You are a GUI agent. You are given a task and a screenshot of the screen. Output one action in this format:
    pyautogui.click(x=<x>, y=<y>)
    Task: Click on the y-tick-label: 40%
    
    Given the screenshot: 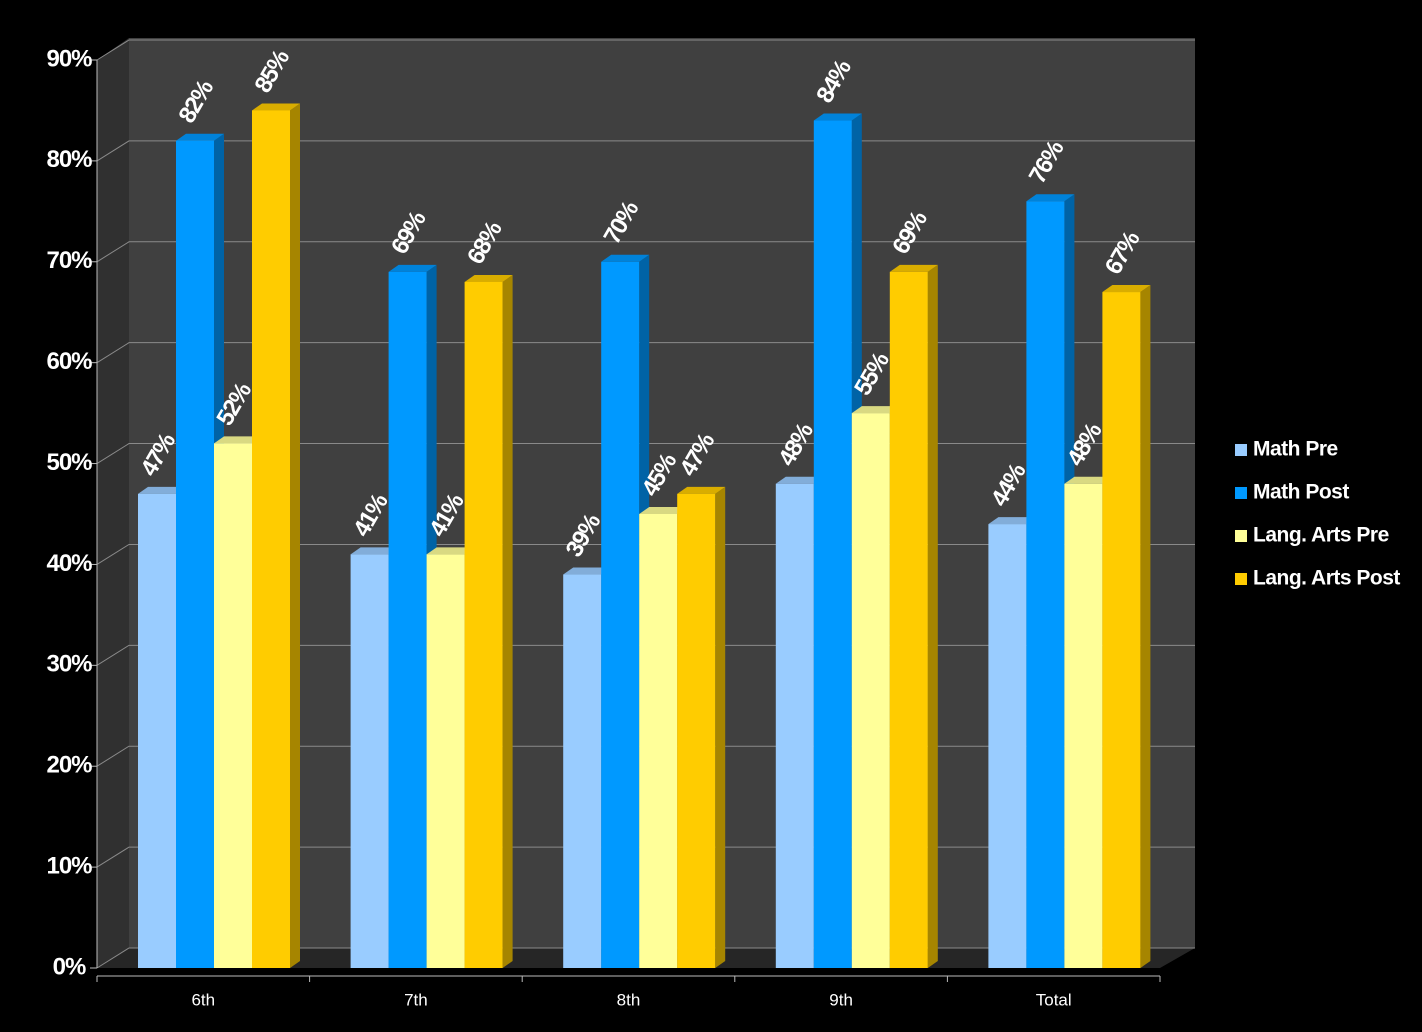 What is the action you would take?
    pyautogui.click(x=69, y=563)
    